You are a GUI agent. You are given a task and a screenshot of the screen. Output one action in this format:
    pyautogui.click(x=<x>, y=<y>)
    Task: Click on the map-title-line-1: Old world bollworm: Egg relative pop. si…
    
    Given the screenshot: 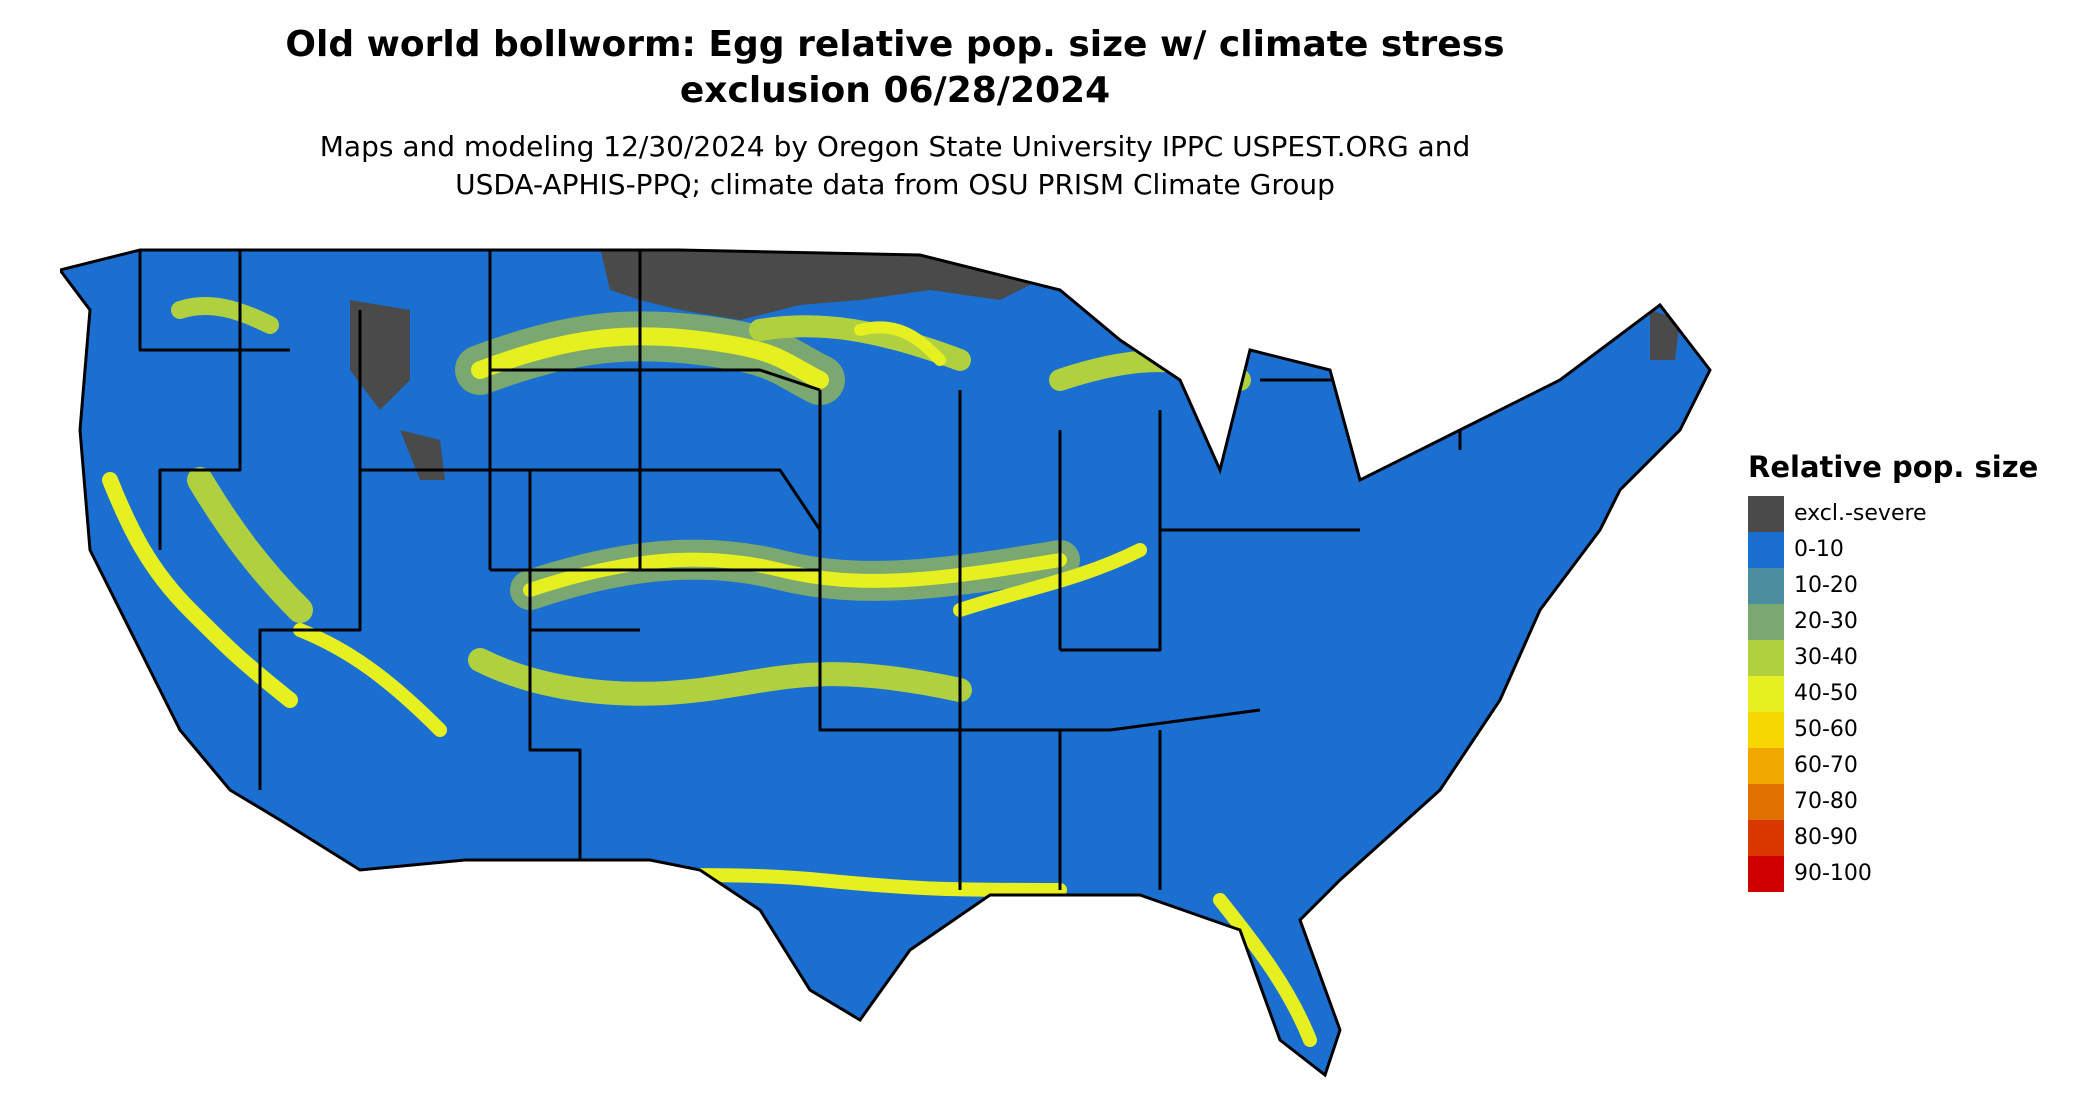 What is the action you would take?
    pyautogui.click(x=895, y=44)
    